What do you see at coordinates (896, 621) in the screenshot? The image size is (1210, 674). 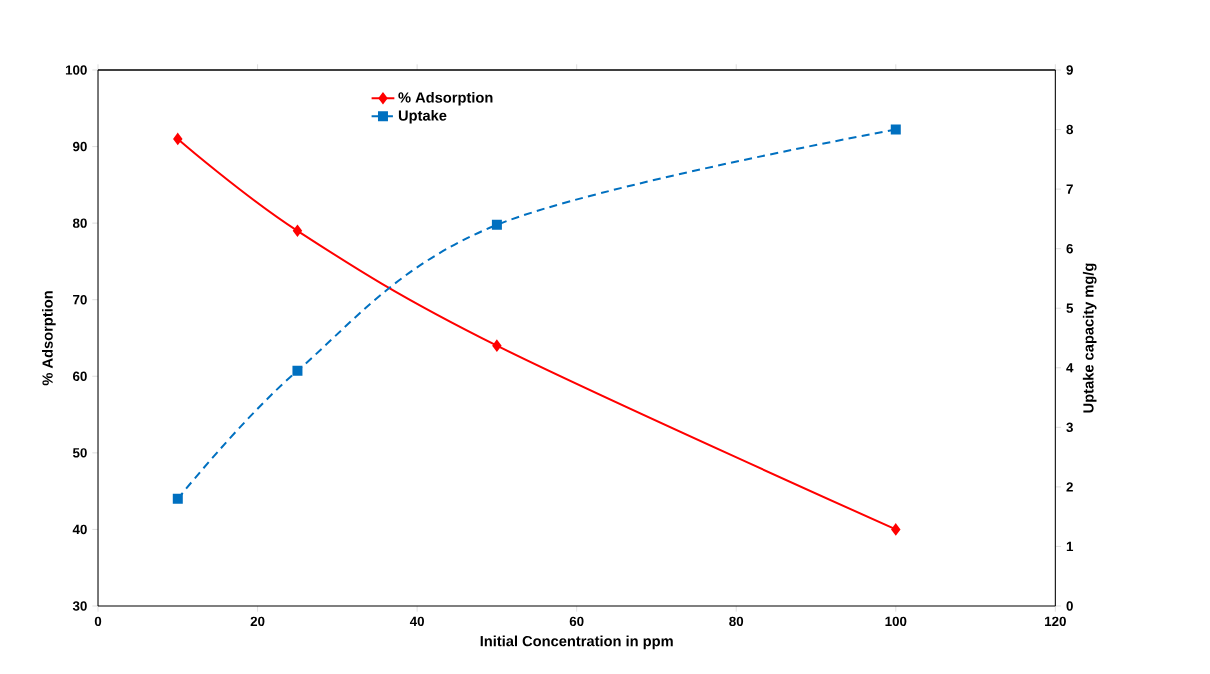 I see `x-tick-label: 100` at bounding box center [896, 621].